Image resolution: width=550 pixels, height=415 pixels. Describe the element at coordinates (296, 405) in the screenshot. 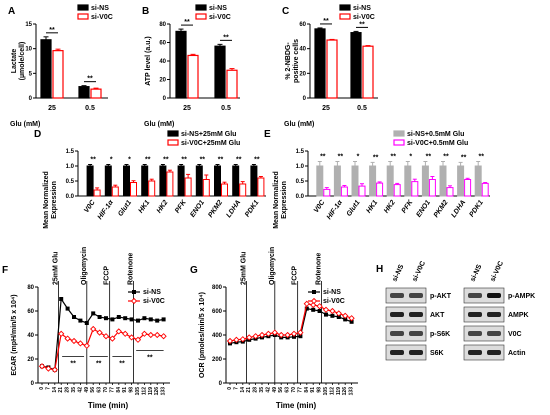

I see `x-axis-label-G: Time (min)` at that location.